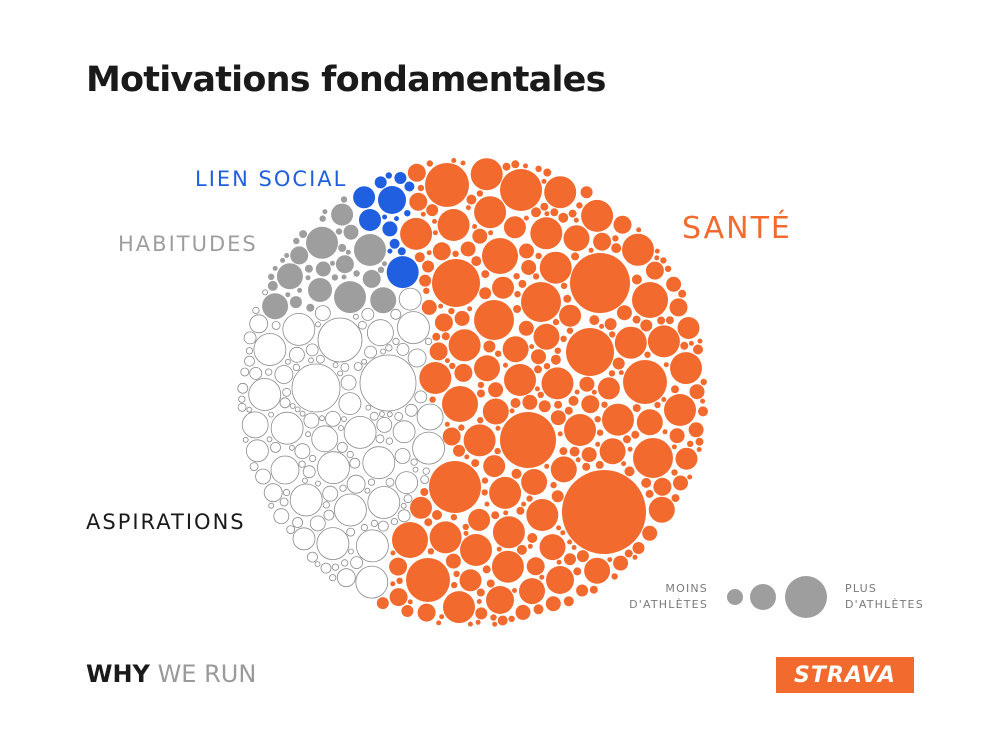  I want to click on label-sante: SANTÉ, so click(737, 228).